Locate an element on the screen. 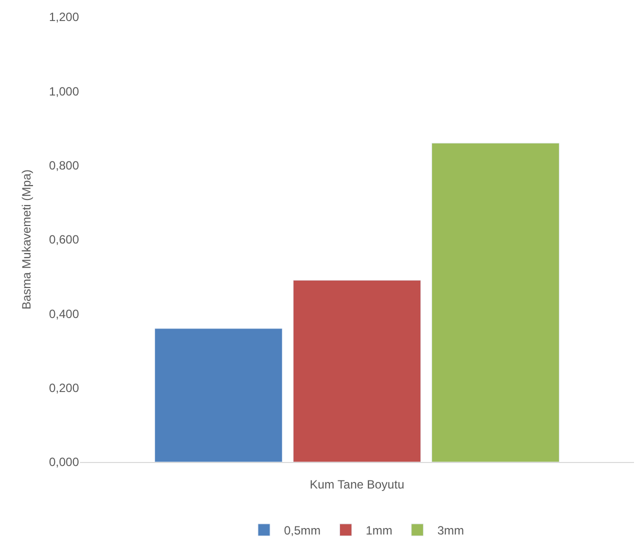 This screenshot has height=554, width=644. y-tick-label: 0,400 is located at coordinates (64, 313).